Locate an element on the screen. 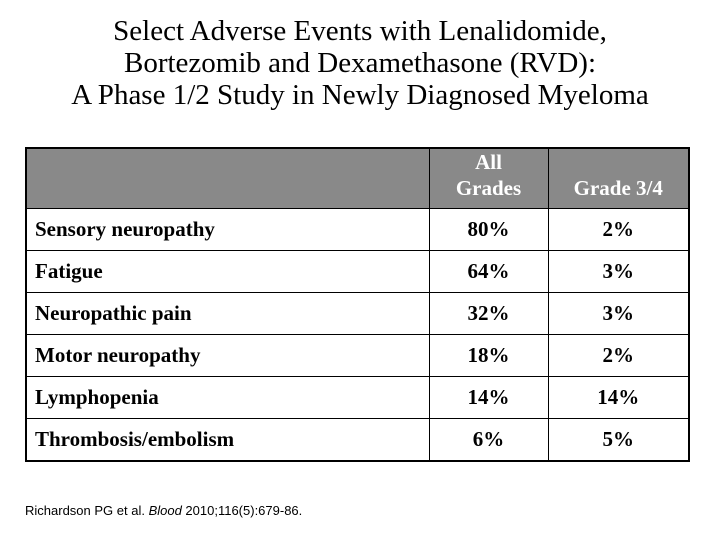 The image size is (720, 540). table-row: Thrombosis/embolism 6% 5% is located at coordinates (357, 439).